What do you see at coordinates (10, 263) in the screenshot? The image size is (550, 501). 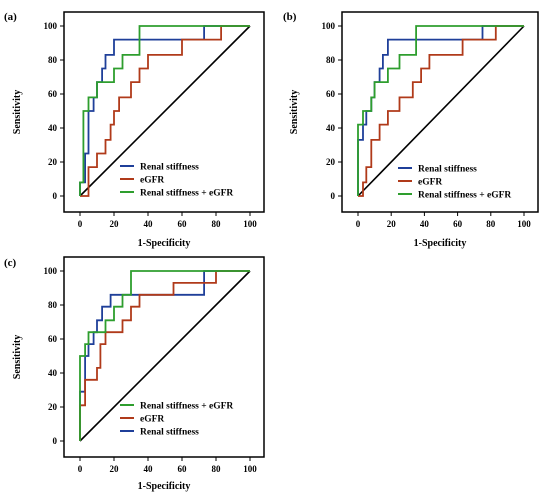 I see `panel-label: (c)` at bounding box center [10, 263].